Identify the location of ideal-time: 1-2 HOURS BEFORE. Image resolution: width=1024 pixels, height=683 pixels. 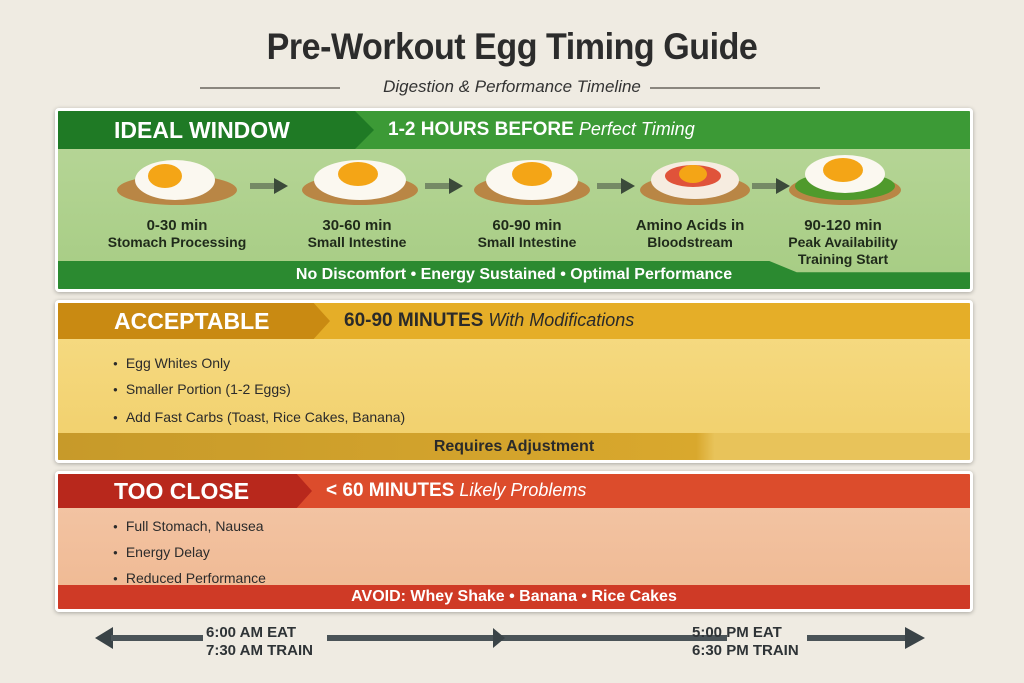
(481, 129).